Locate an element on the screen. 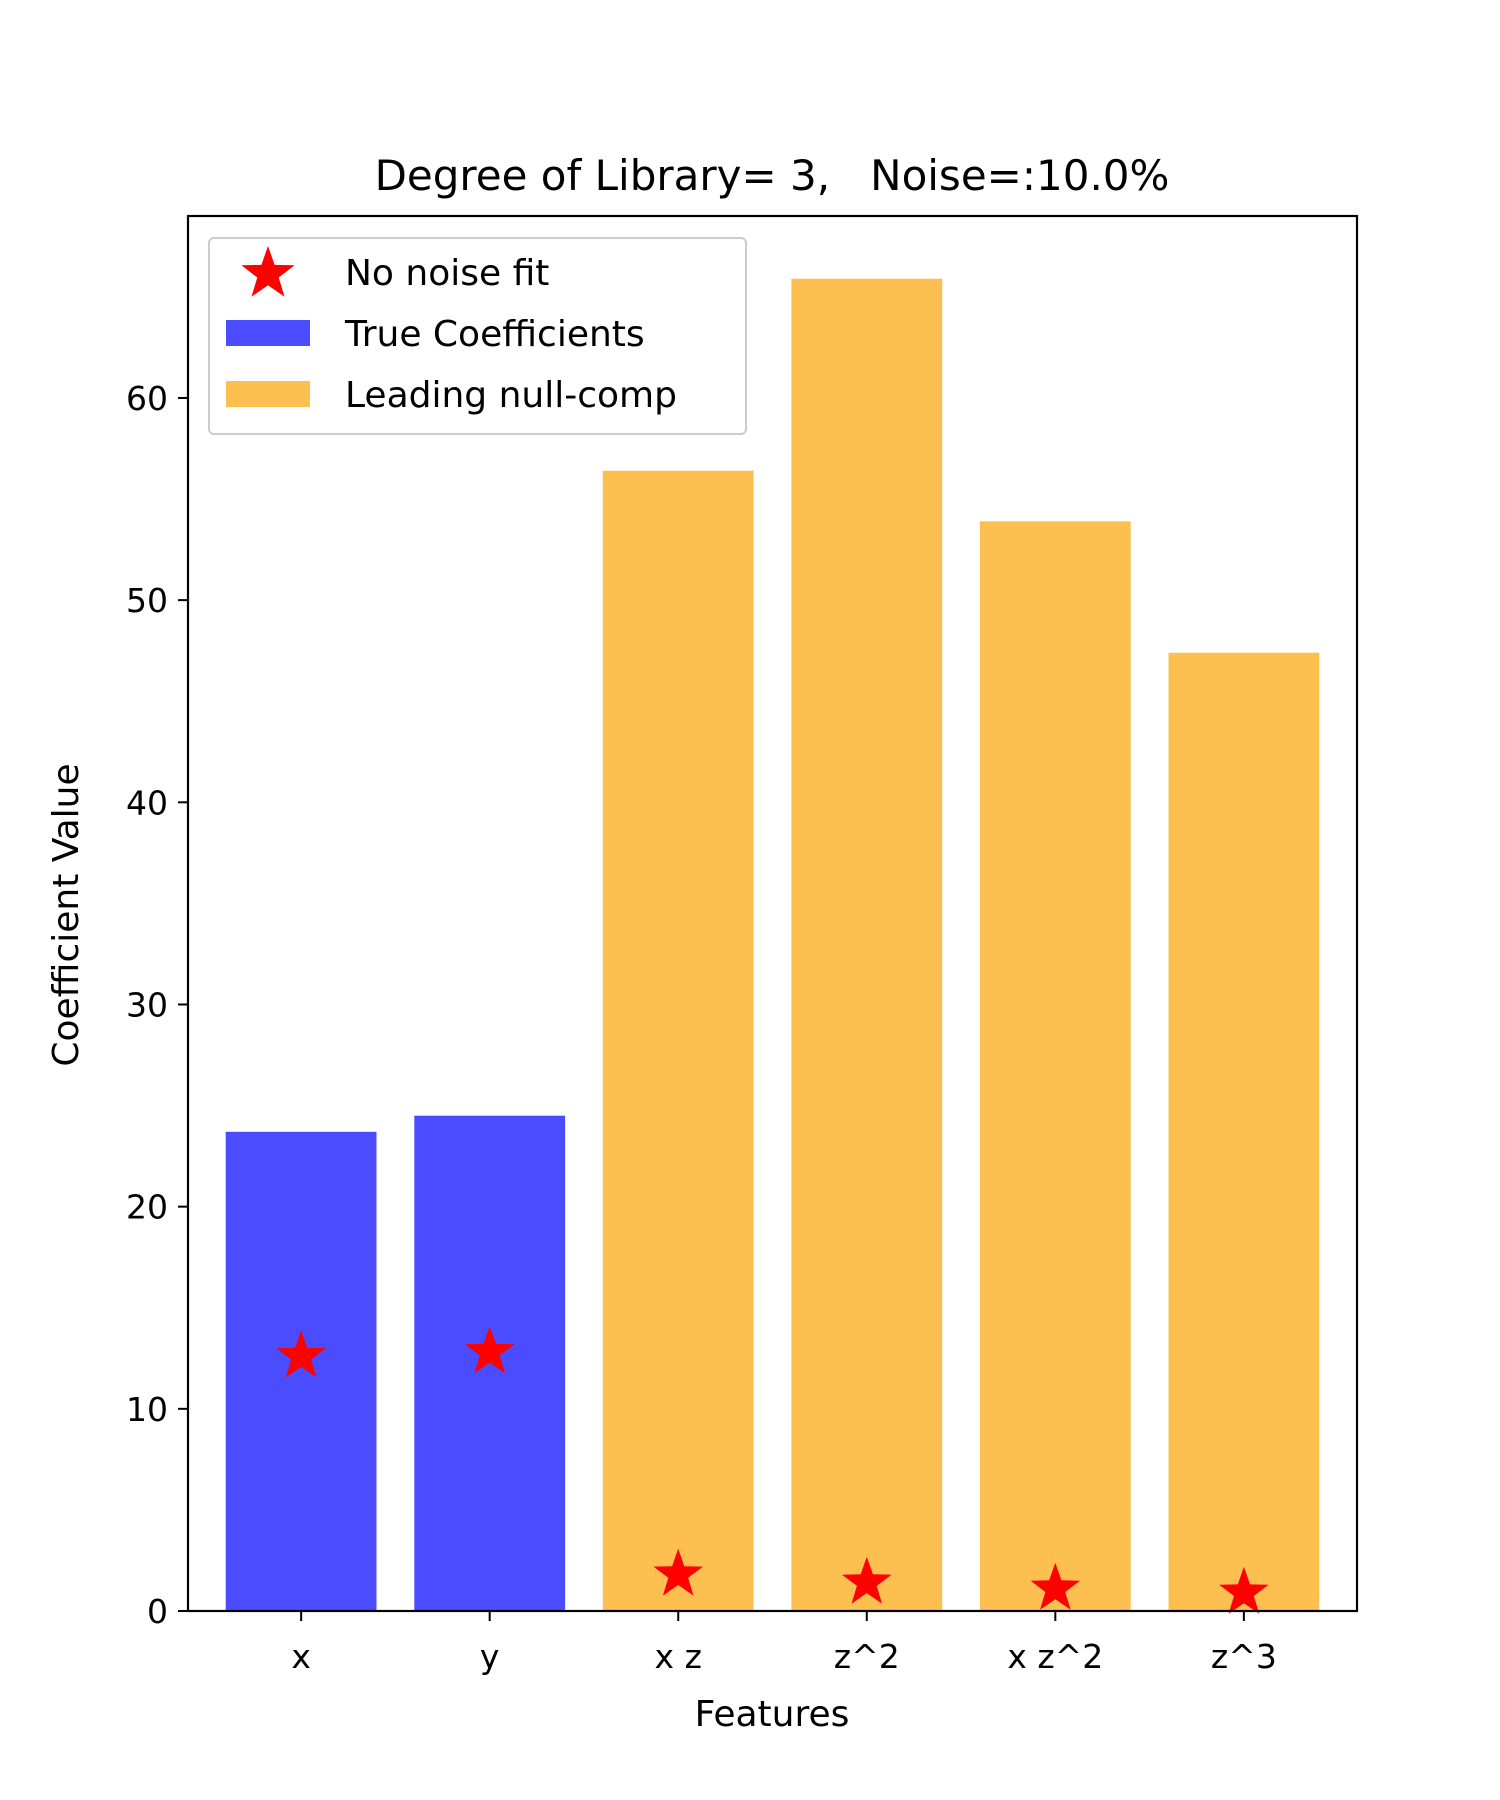 The image size is (1500, 1800). bar-x is located at coordinates (301, 1371).